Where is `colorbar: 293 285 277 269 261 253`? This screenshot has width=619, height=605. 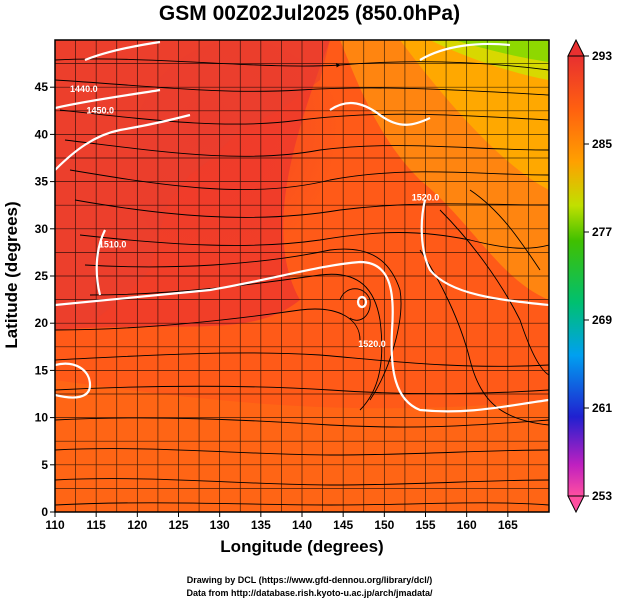 colorbar: 293 285 277 269 261 253 is located at coordinates (589, 276).